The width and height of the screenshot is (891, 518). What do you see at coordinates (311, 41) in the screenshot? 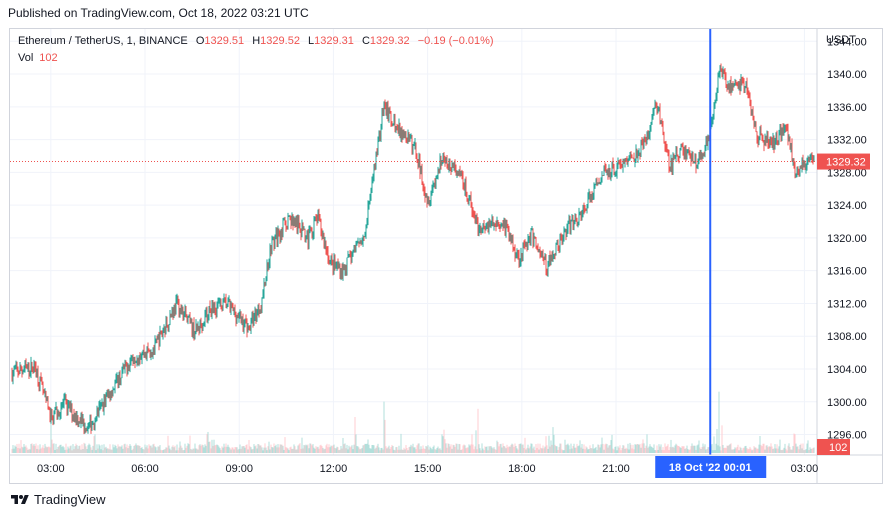
I see `low-label: L` at bounding box center [311, 41].